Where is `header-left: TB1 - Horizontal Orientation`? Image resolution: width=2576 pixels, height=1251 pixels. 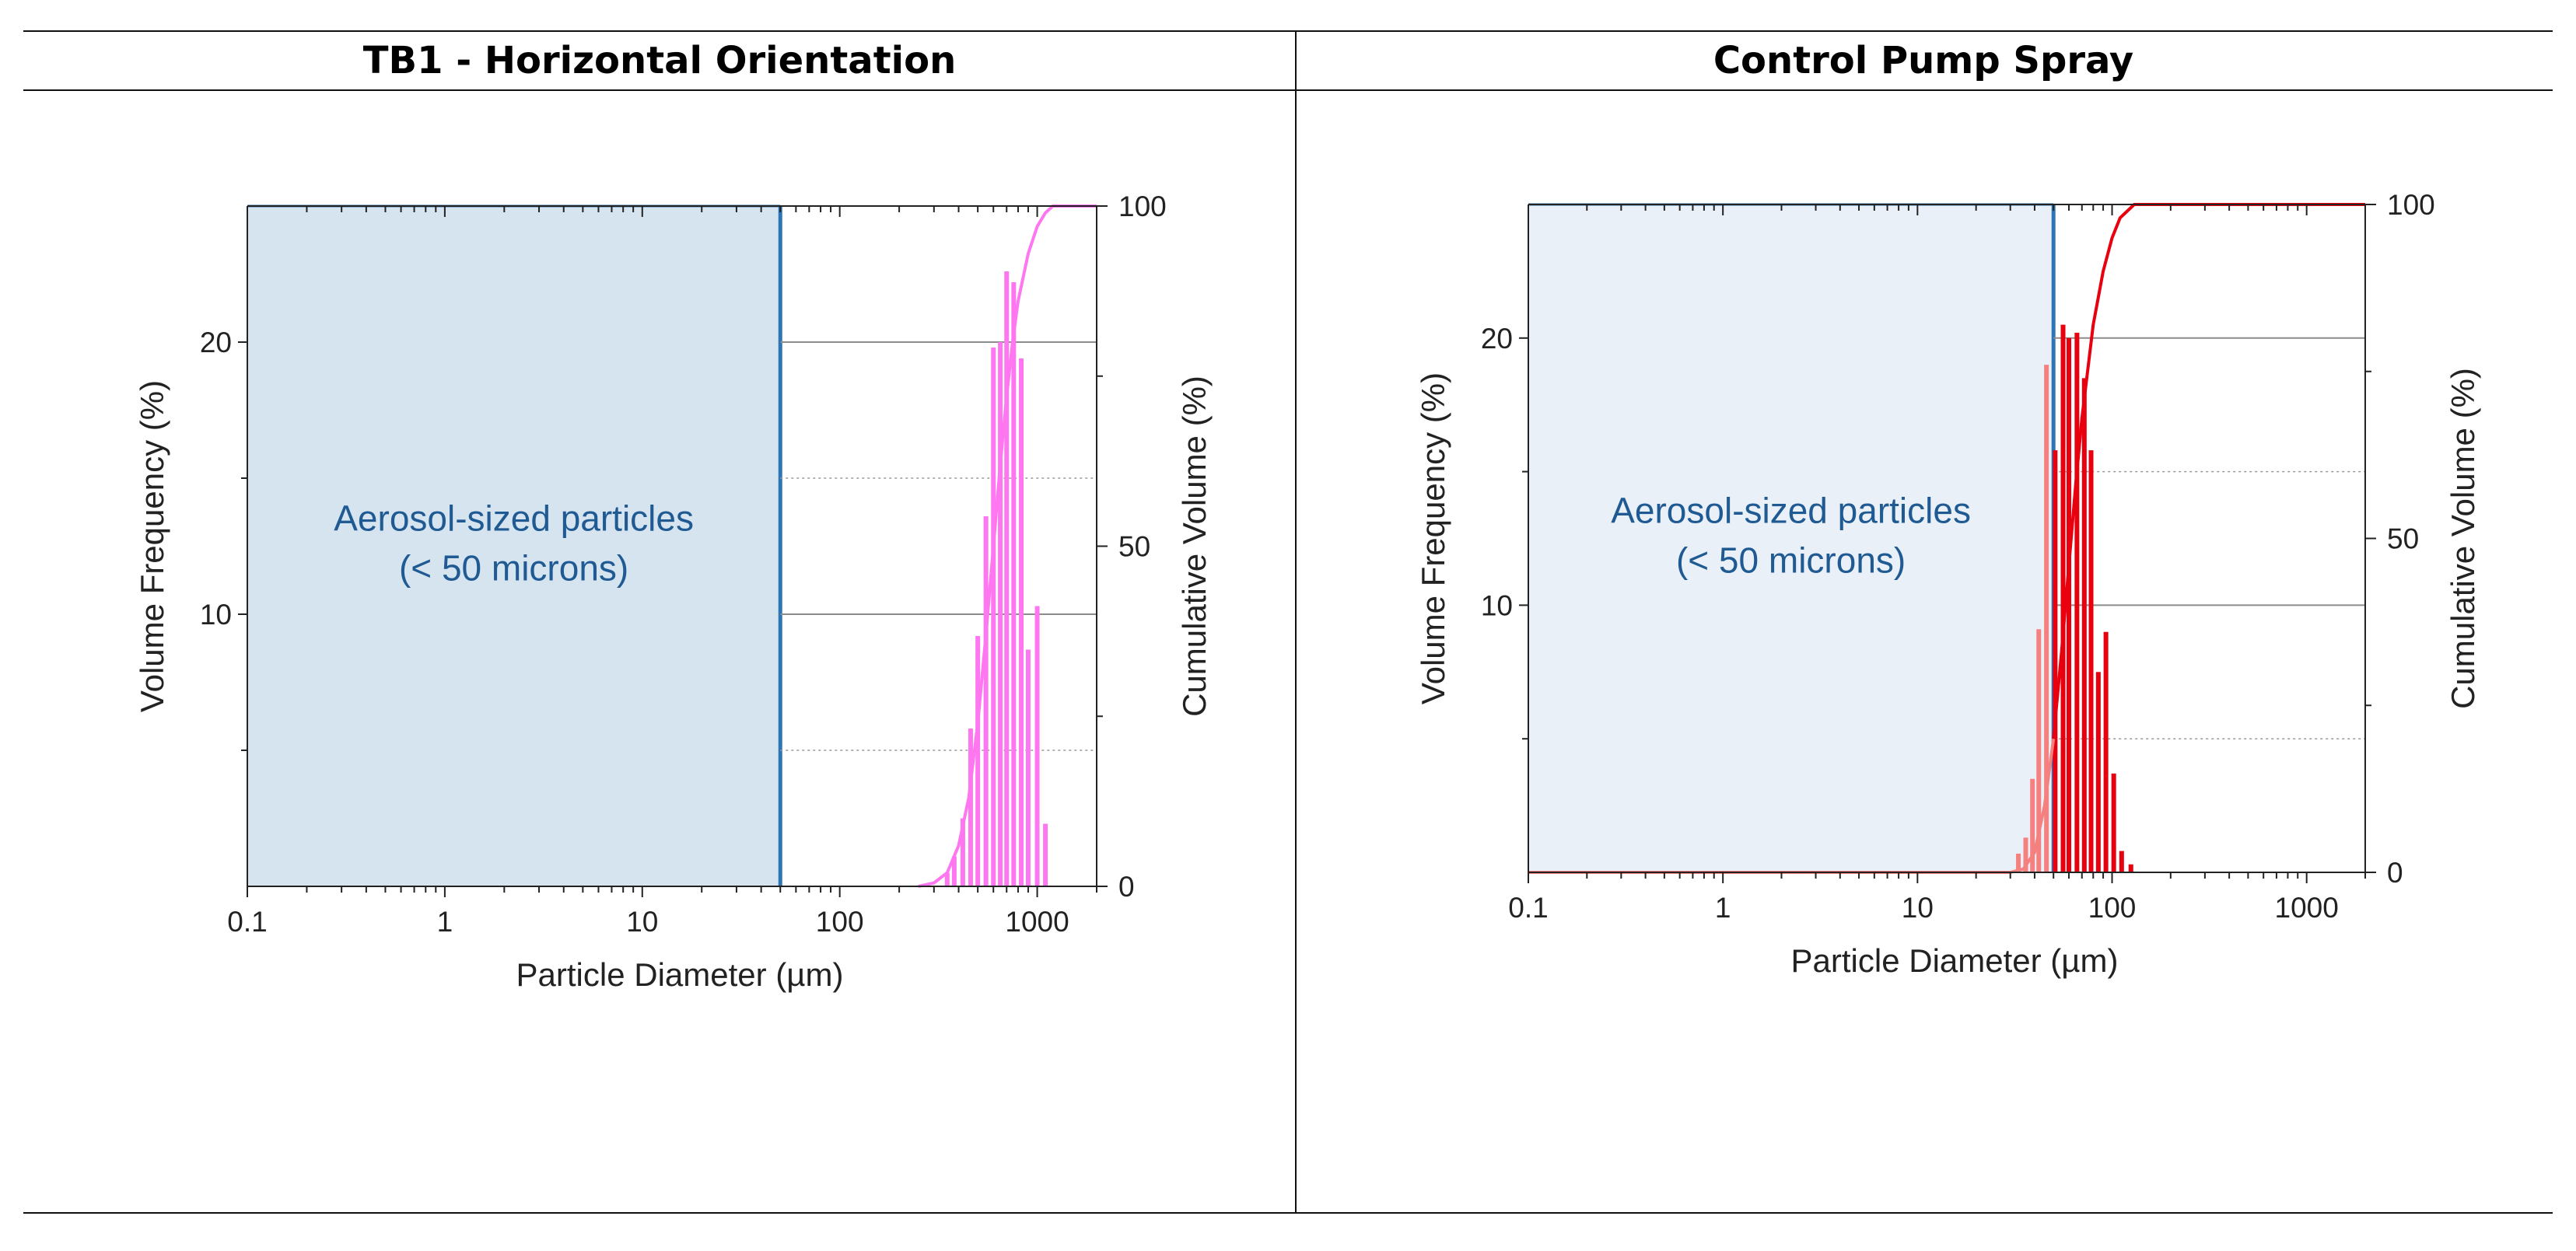 header-left: TB1 - Horizontal Orientation is located at coordinates (659, 60).